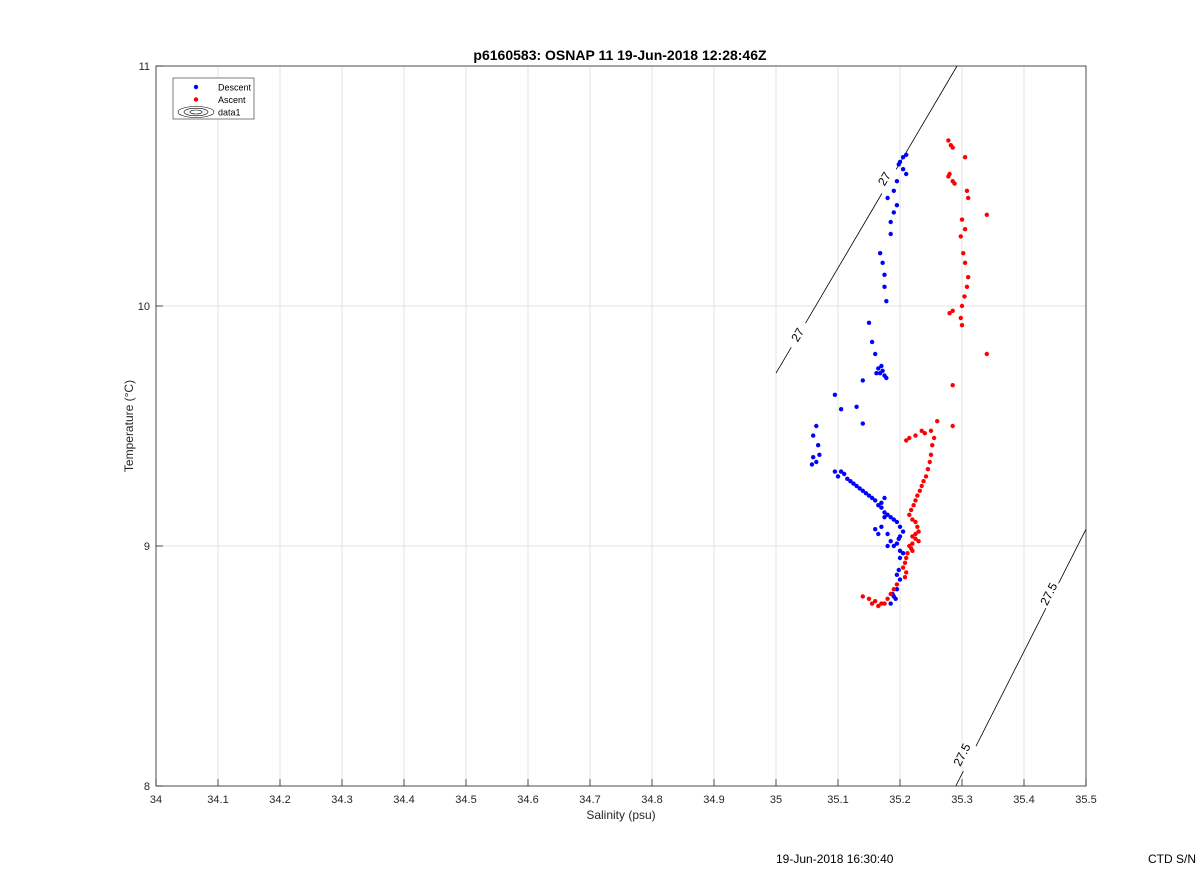  What do you see at coordinates (144, 307) in the screenshot?
I see `y-tick-label: 10` at bounding box center [144, 307].